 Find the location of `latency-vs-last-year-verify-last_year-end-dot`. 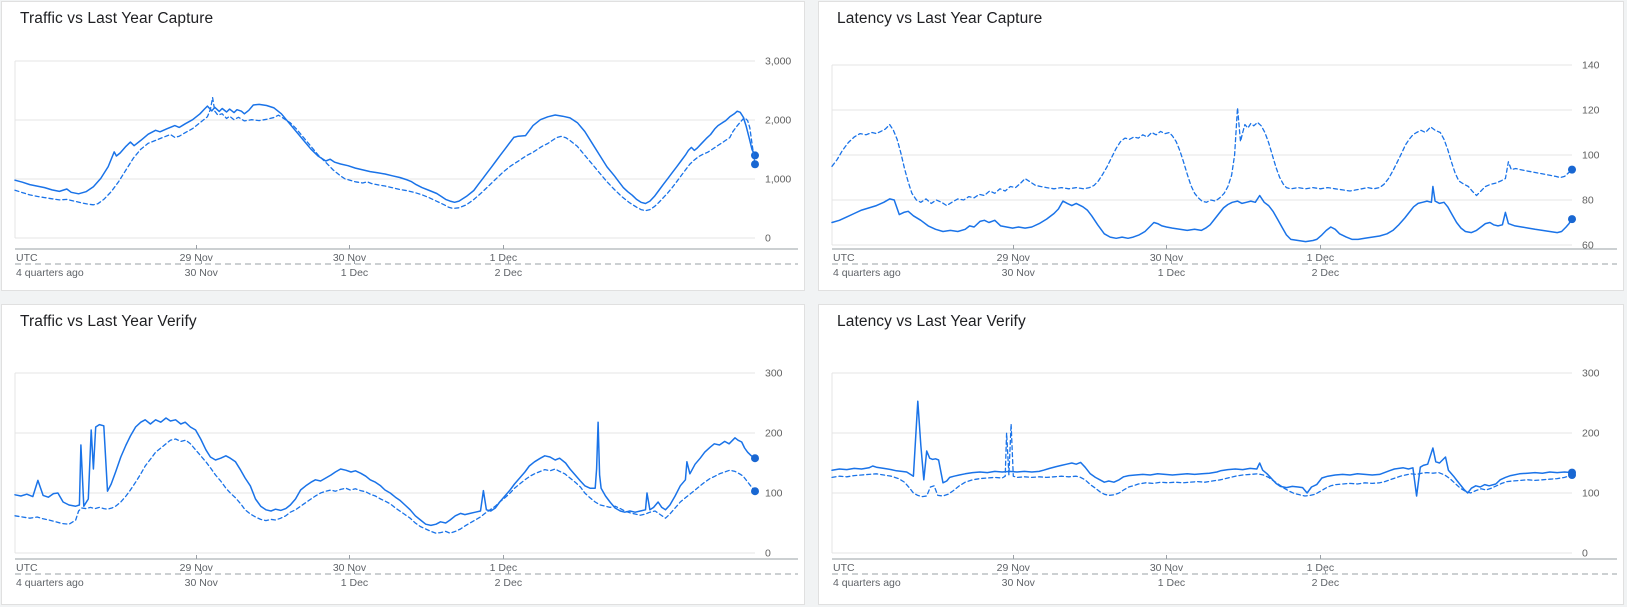

latency-vs-last-year-verify-last_year-end-dot is located at coordinates (1572, 475).